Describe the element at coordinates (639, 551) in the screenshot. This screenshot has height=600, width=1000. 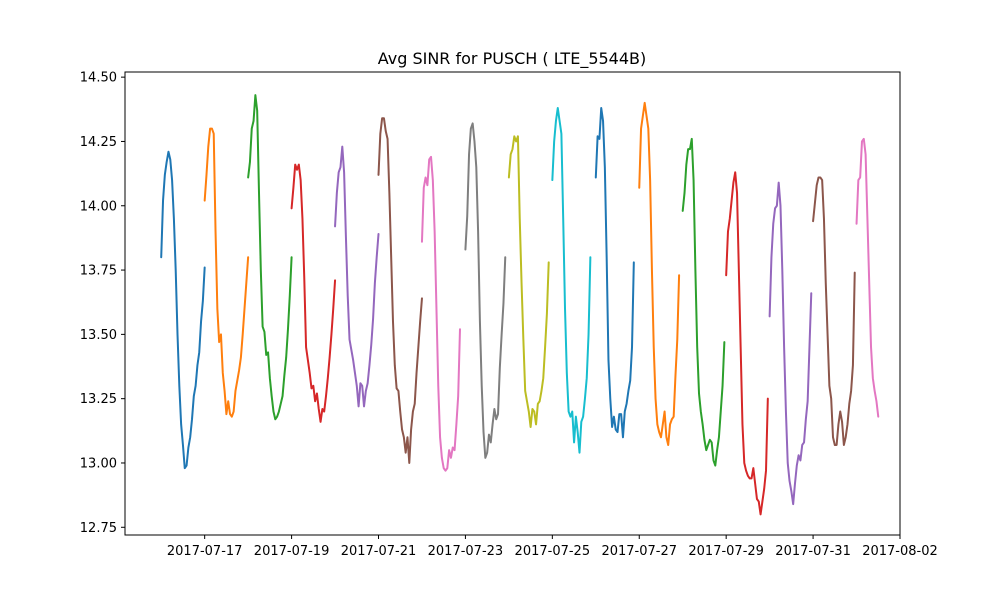
I see `x-tick-label: 2017-07-27` at that location.